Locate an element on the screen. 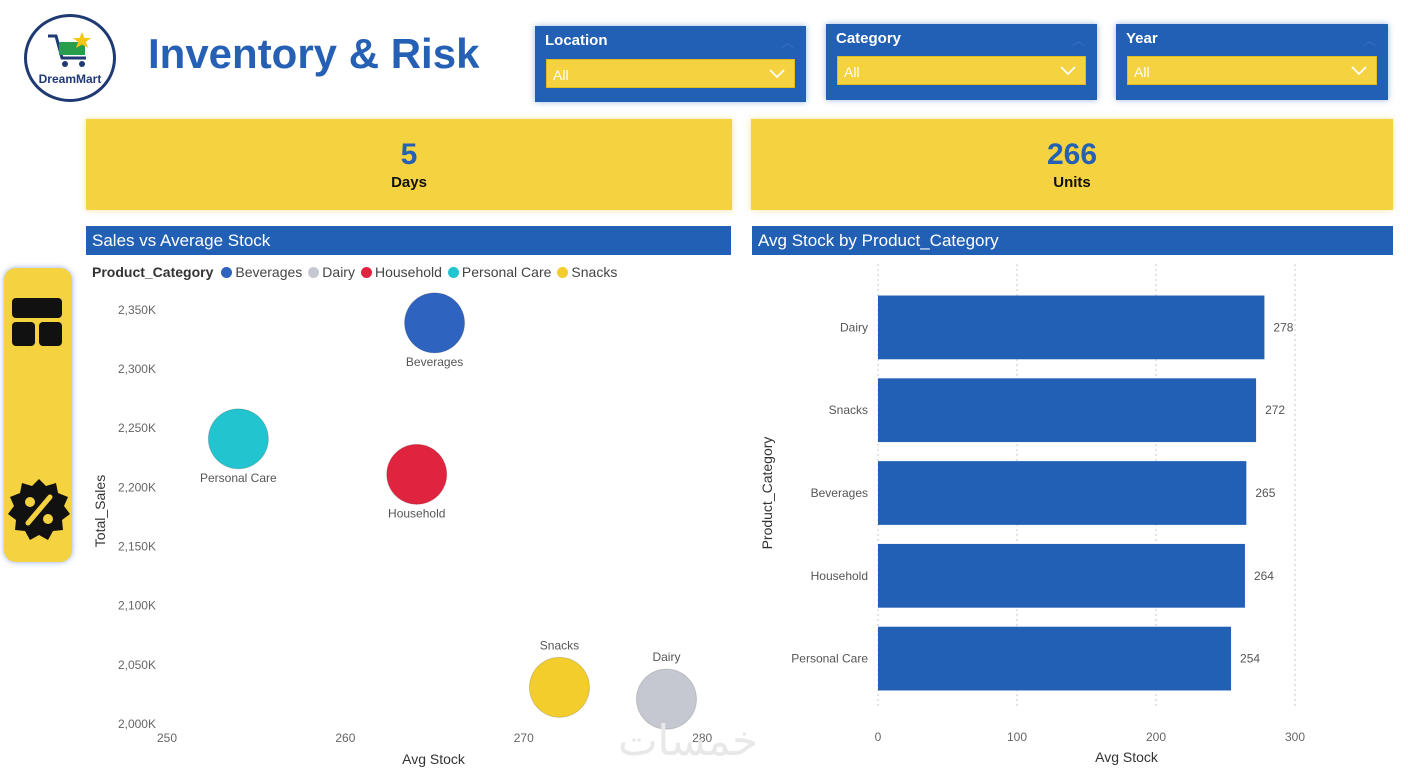 Image resolution: width=1408 pixels, height=777 pixels. page-title: Inventory & Risk is located at coordinates (314, 53).